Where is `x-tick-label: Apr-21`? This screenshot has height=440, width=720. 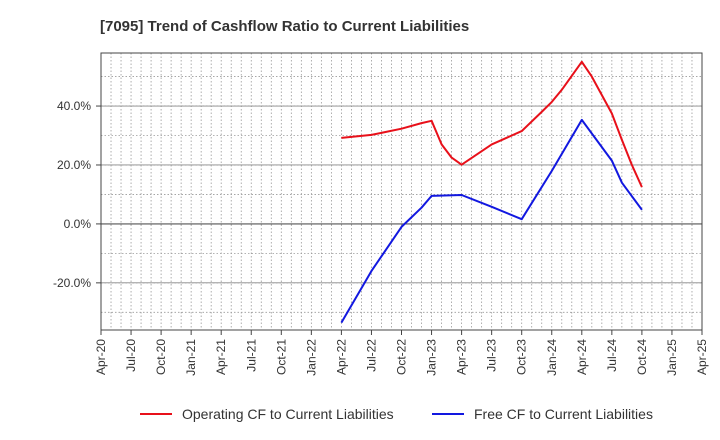 x-tick-label: Apr-21 is located at coordinates (221, 357).